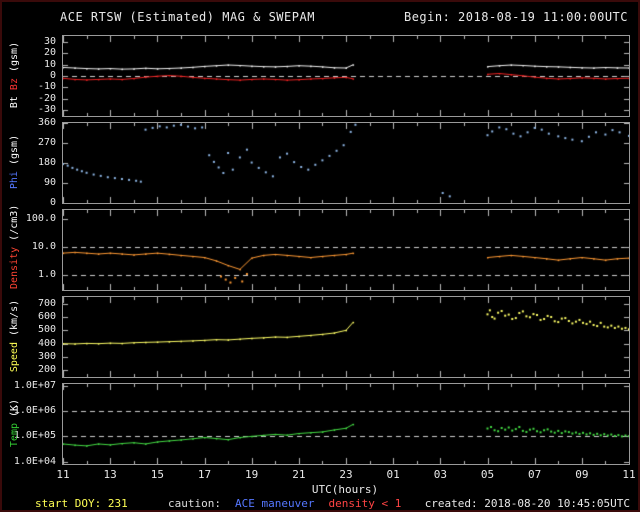 Image resolution: width=640 pixels, height=512 pixels. I want to click on start-doy-label: start DOY: 231, so click(81, 503).